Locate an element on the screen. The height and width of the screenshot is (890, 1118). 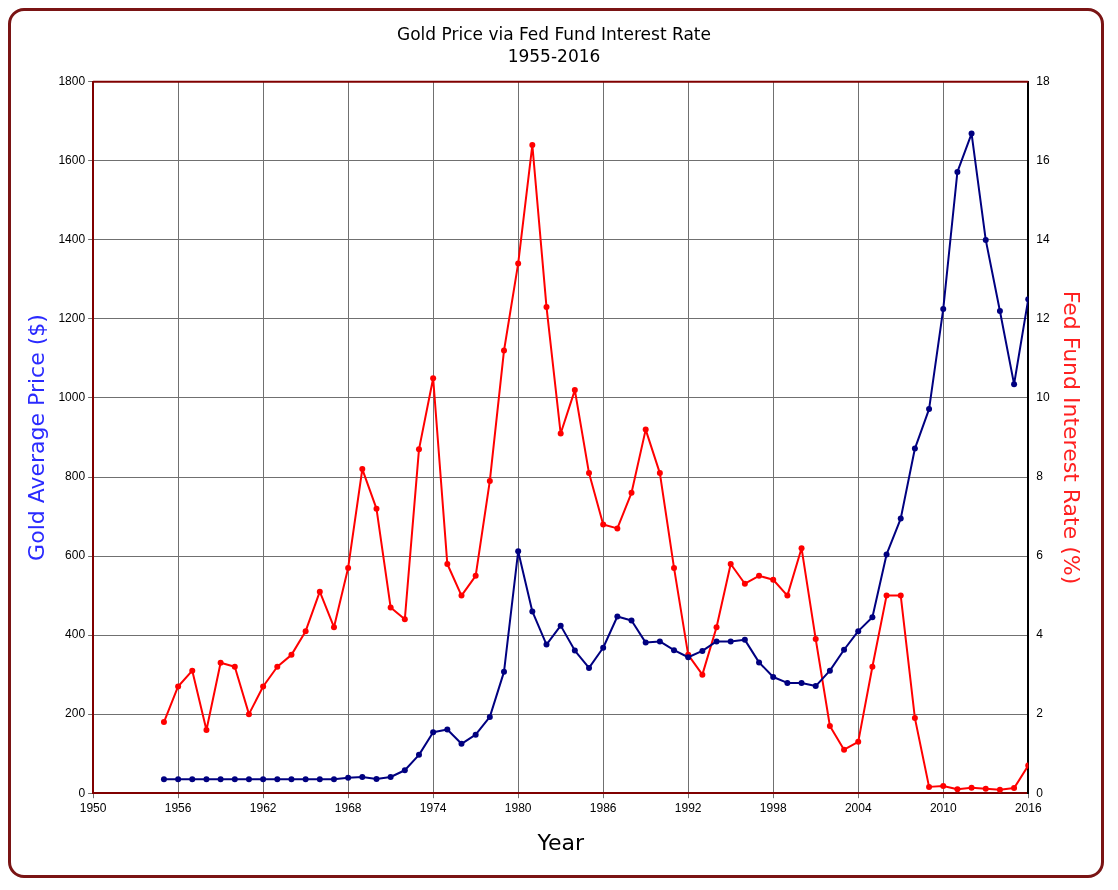
x-tick-label: 1962 is located at coordinates (263, 807).